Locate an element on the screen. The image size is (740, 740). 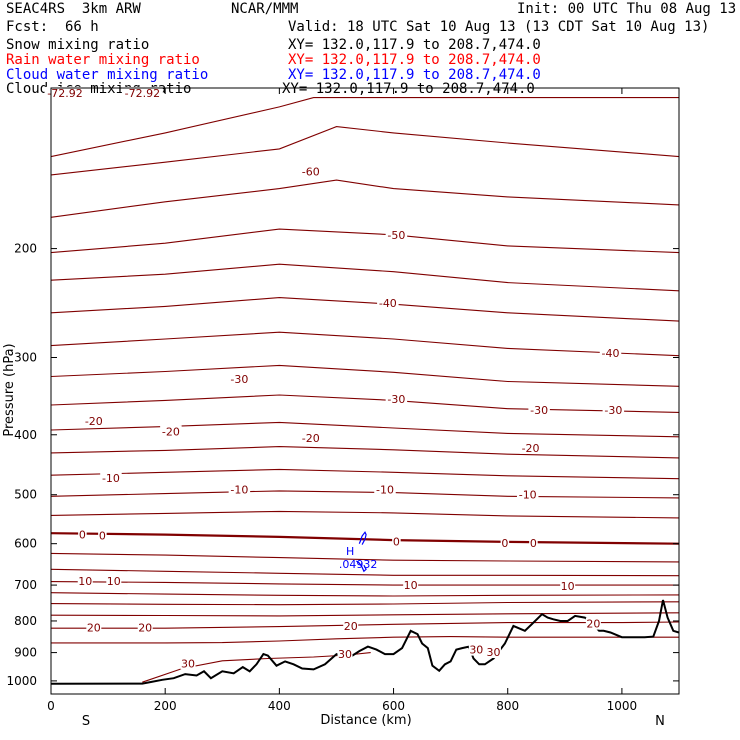
field-cloud-water-xy: XY= 132.0,117.9 to 208.7,474.0 is located at coordinates (414, 75).